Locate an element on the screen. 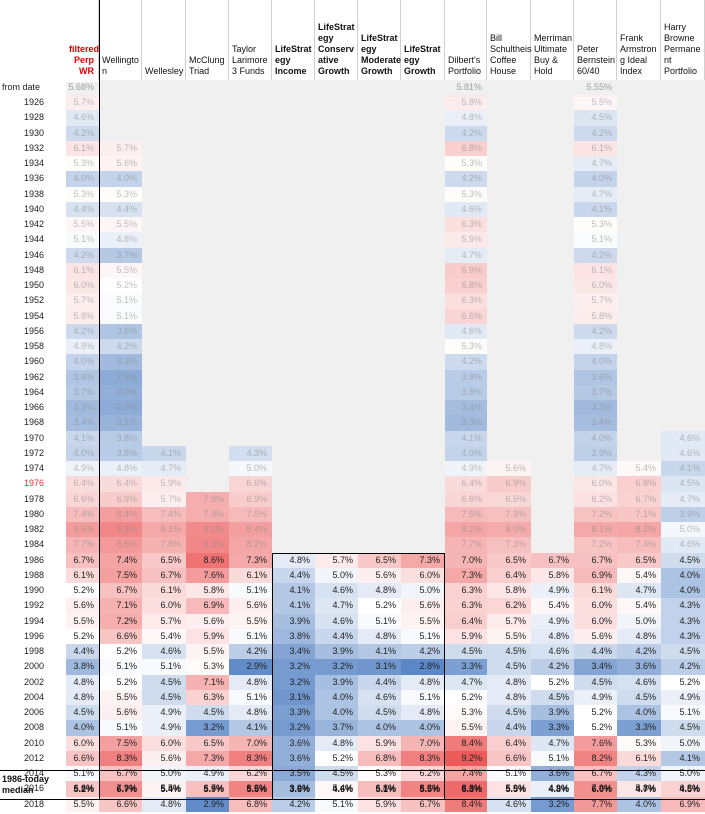 Image resolution: width=705 pixels, height=814 pixels. row-label-year: 1926 is located at coordinates (33, 102).